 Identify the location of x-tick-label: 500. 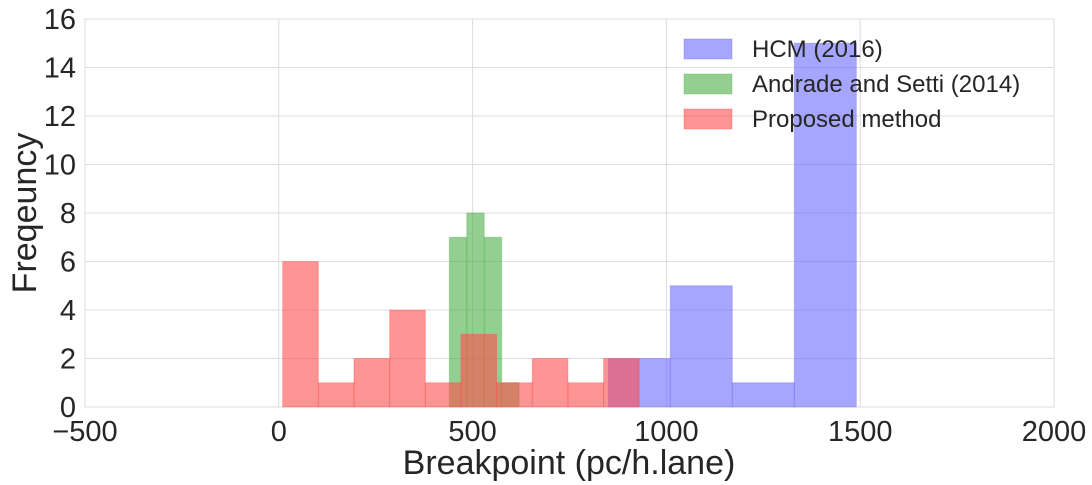
(472, 432).